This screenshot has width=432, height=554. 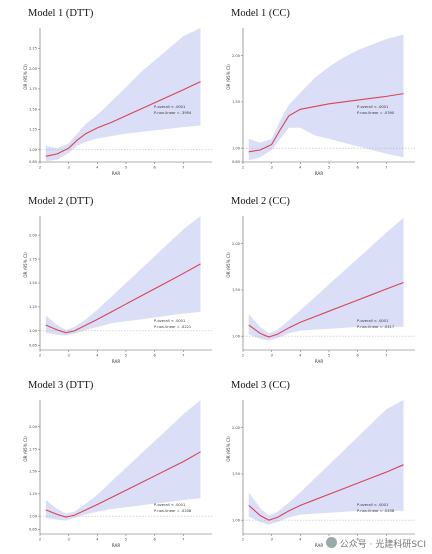 What do you see at coordinates (260, 201) in the screenshot?
I see `chart-title: Model 2 (CC)` at bounding box center [260, 201].